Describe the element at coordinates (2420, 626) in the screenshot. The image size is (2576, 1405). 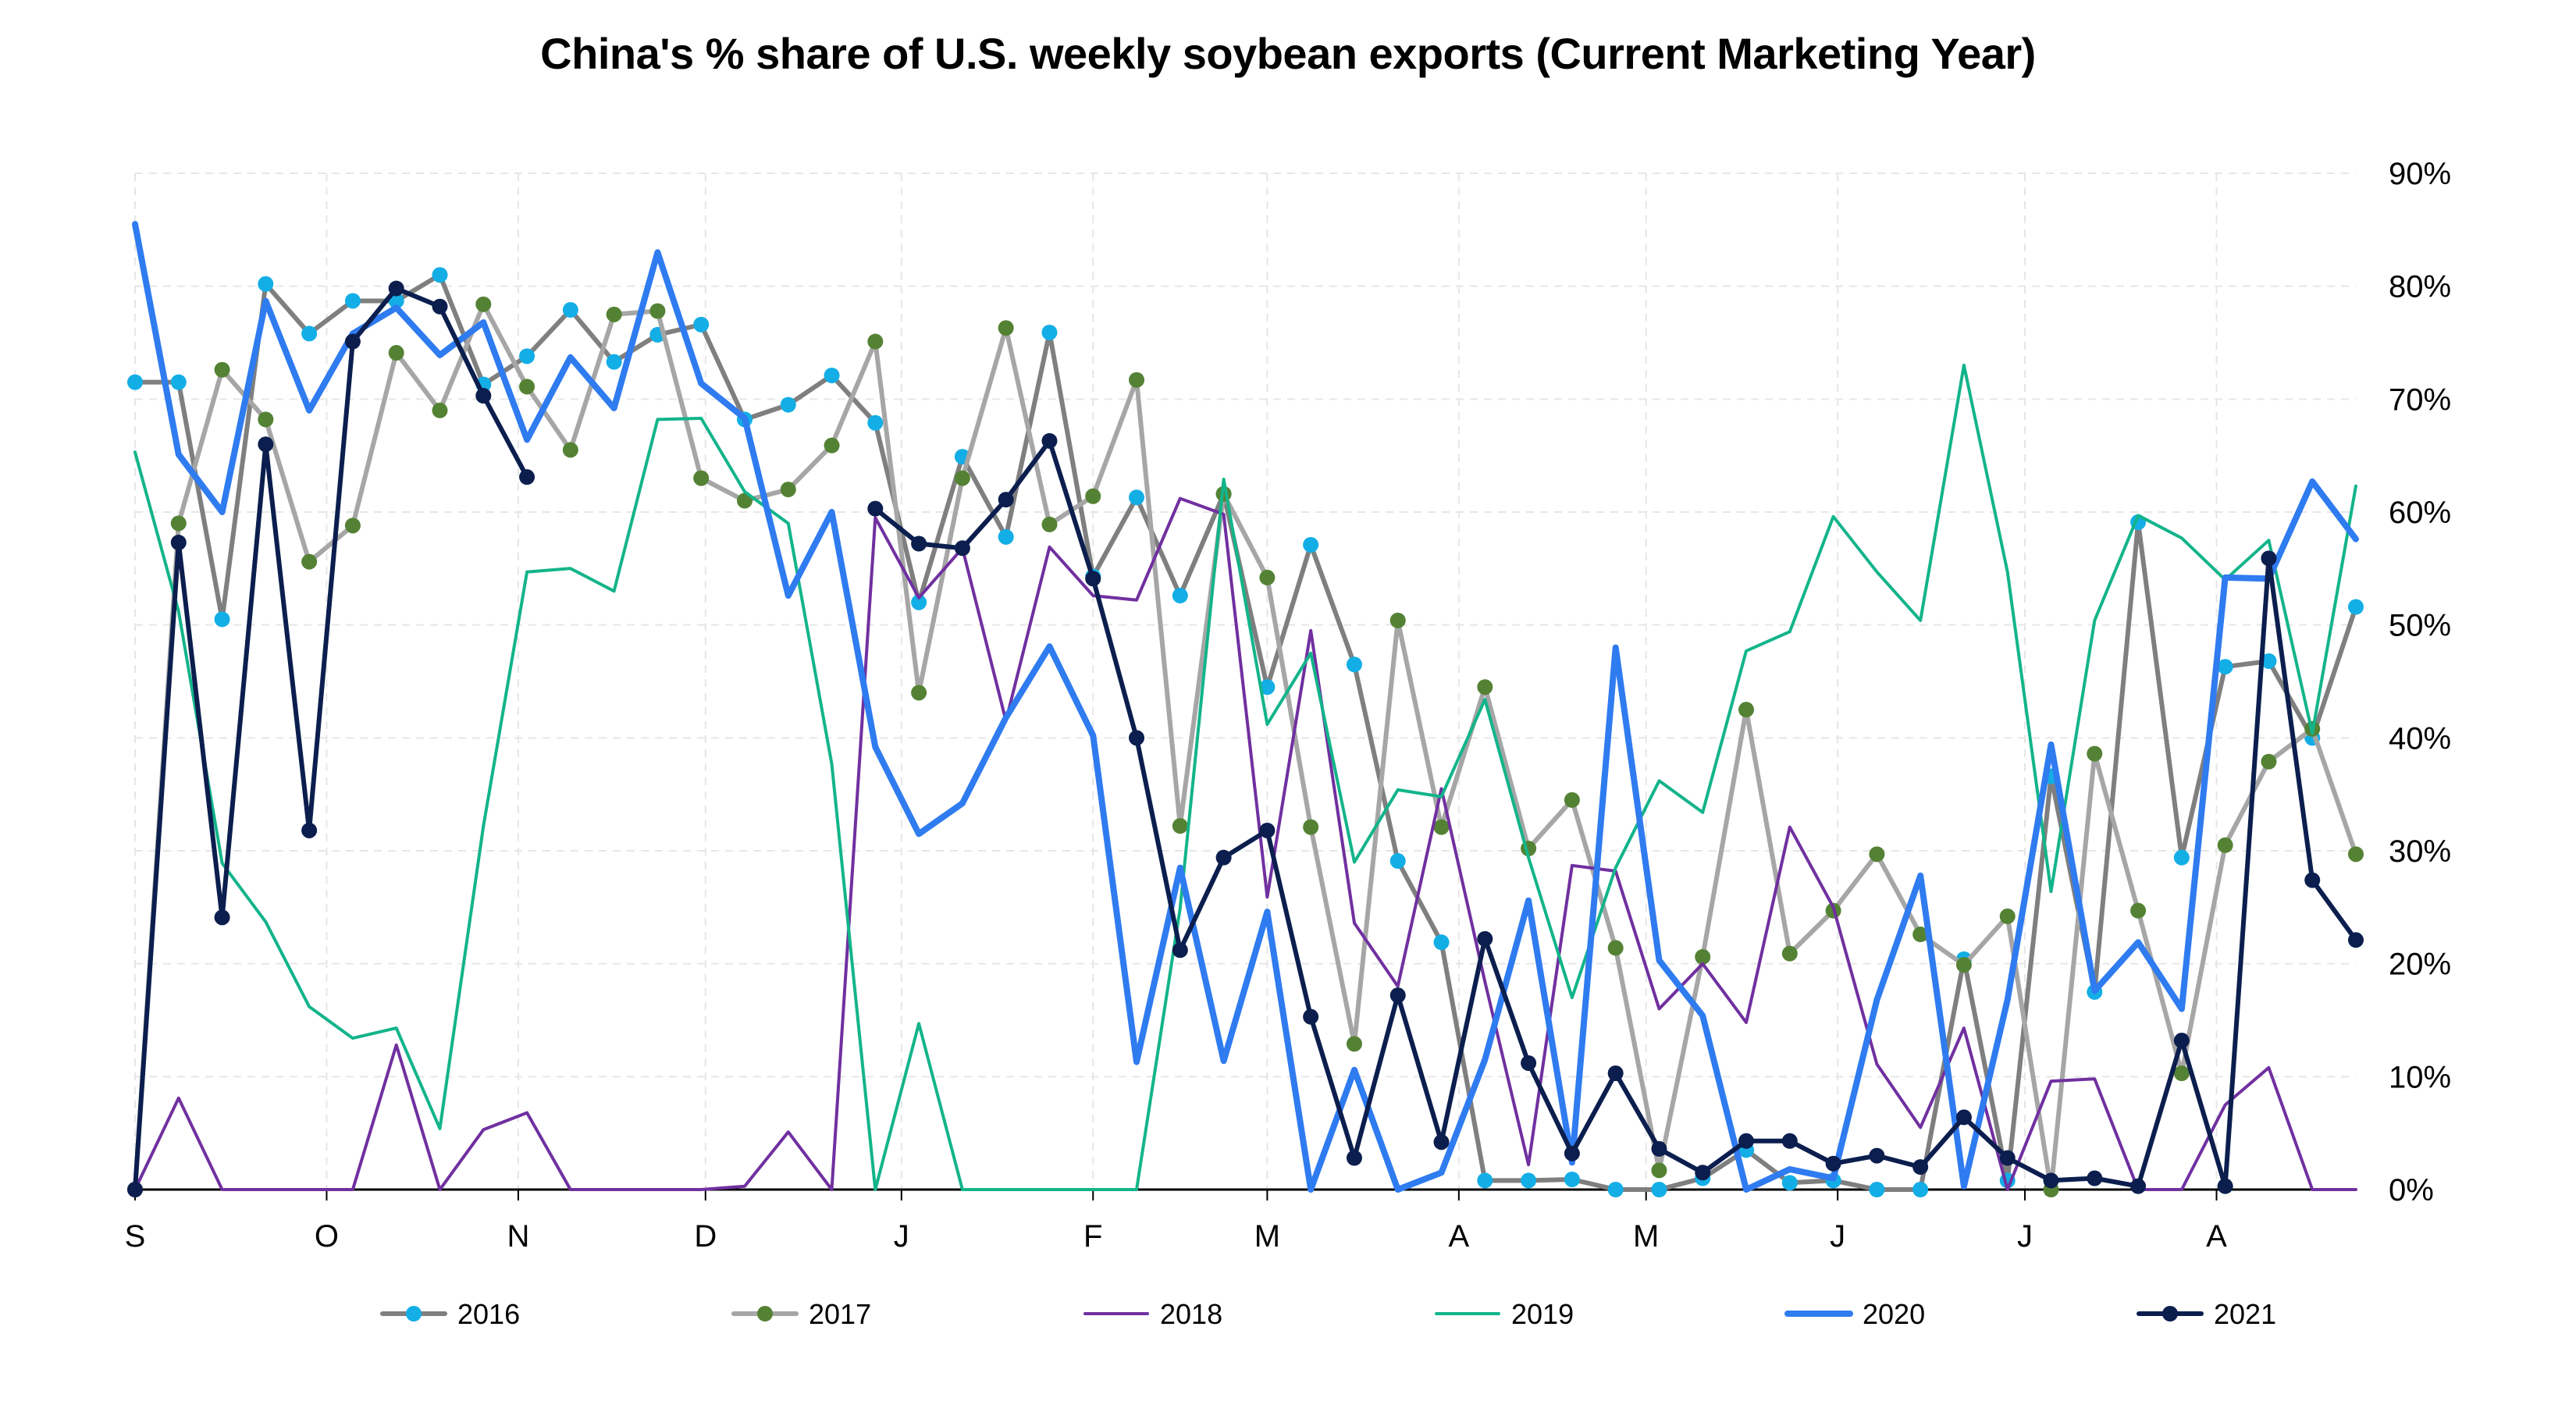
I see `y-tick-label: 50%` at that location.